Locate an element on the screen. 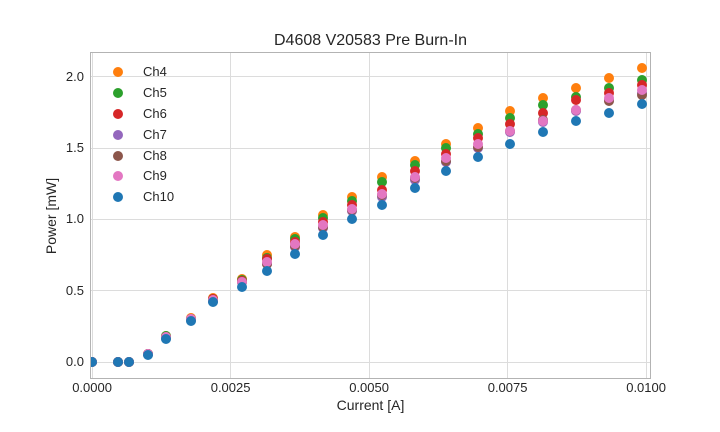 This screenshot has width=720, height=432. legend-item-ch9: Ch9 is located at coordinates (143, 176).